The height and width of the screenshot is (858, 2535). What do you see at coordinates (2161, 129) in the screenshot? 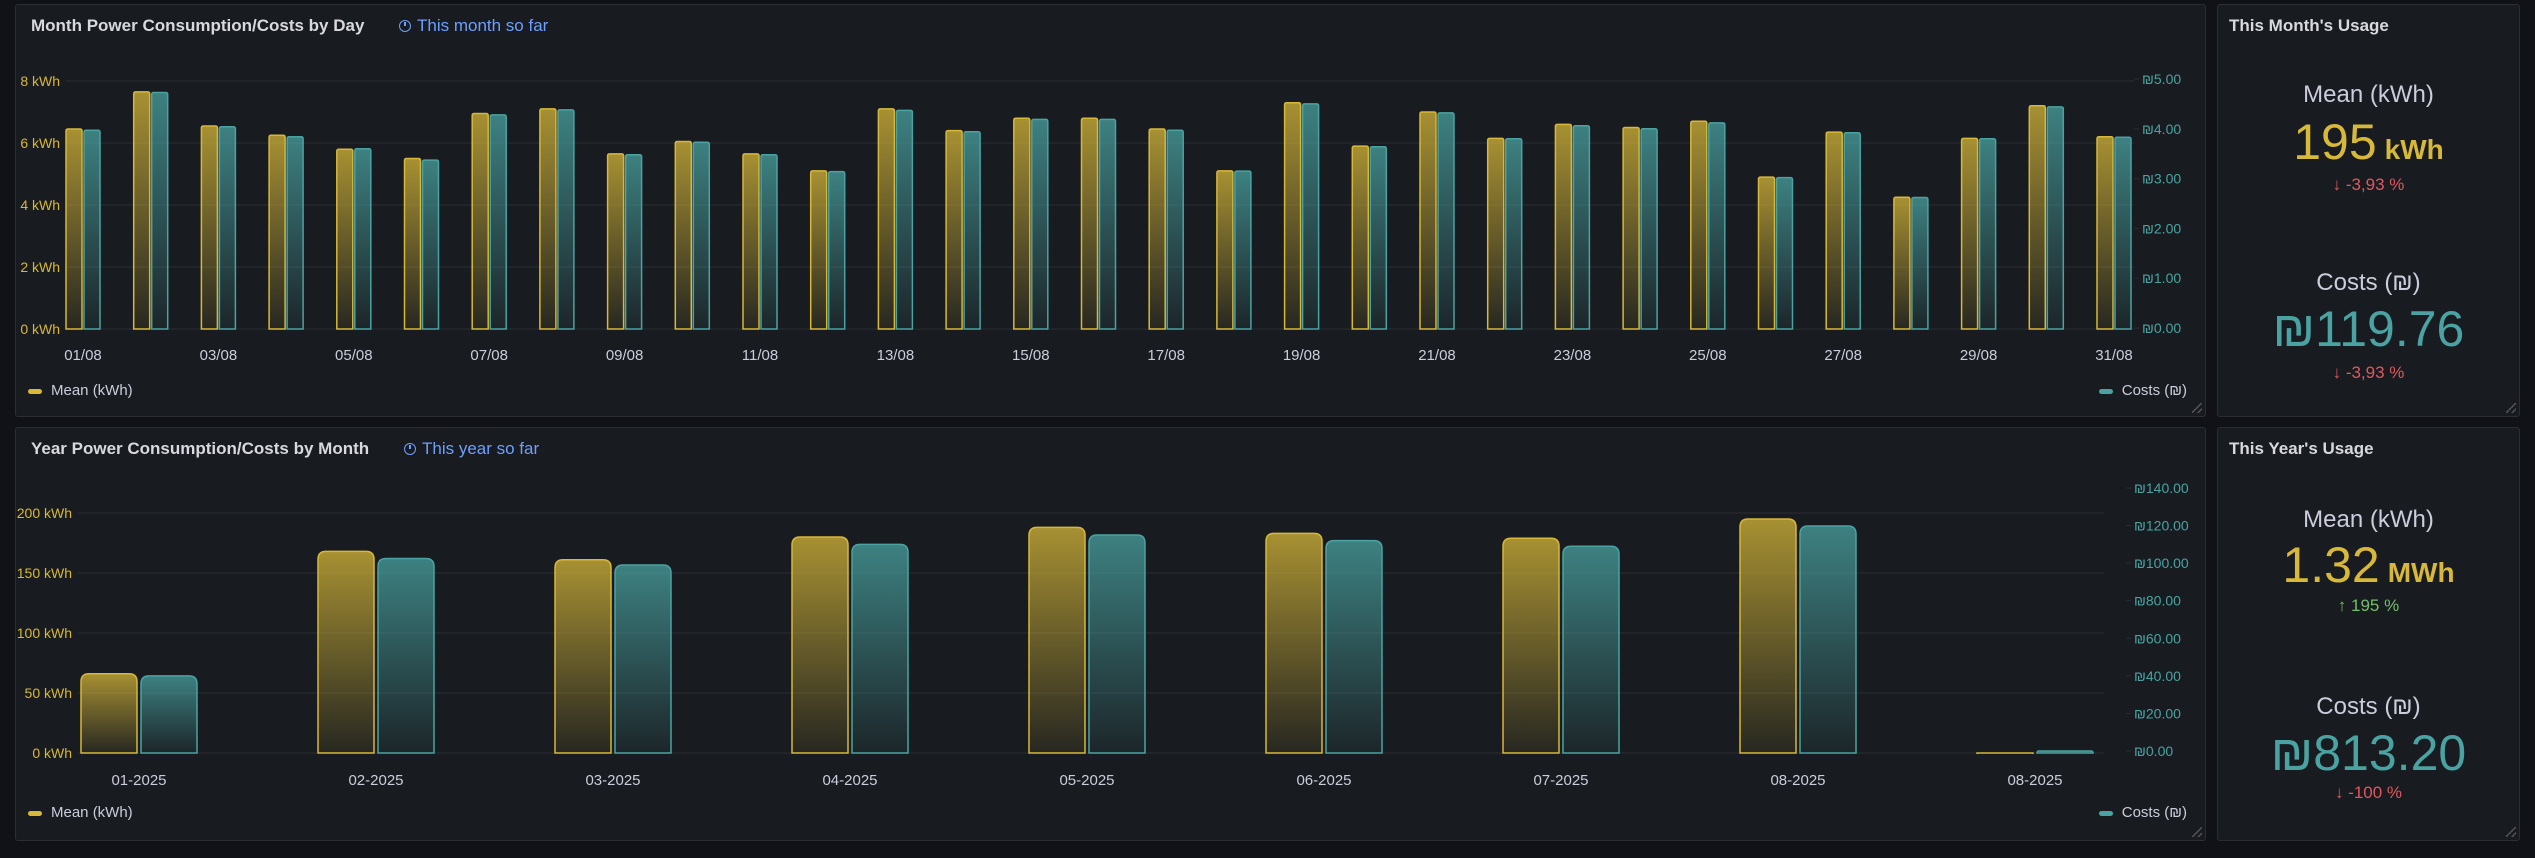
I see `y-right-tick-label: ₪4.00` at bounding box center [2161, 129].